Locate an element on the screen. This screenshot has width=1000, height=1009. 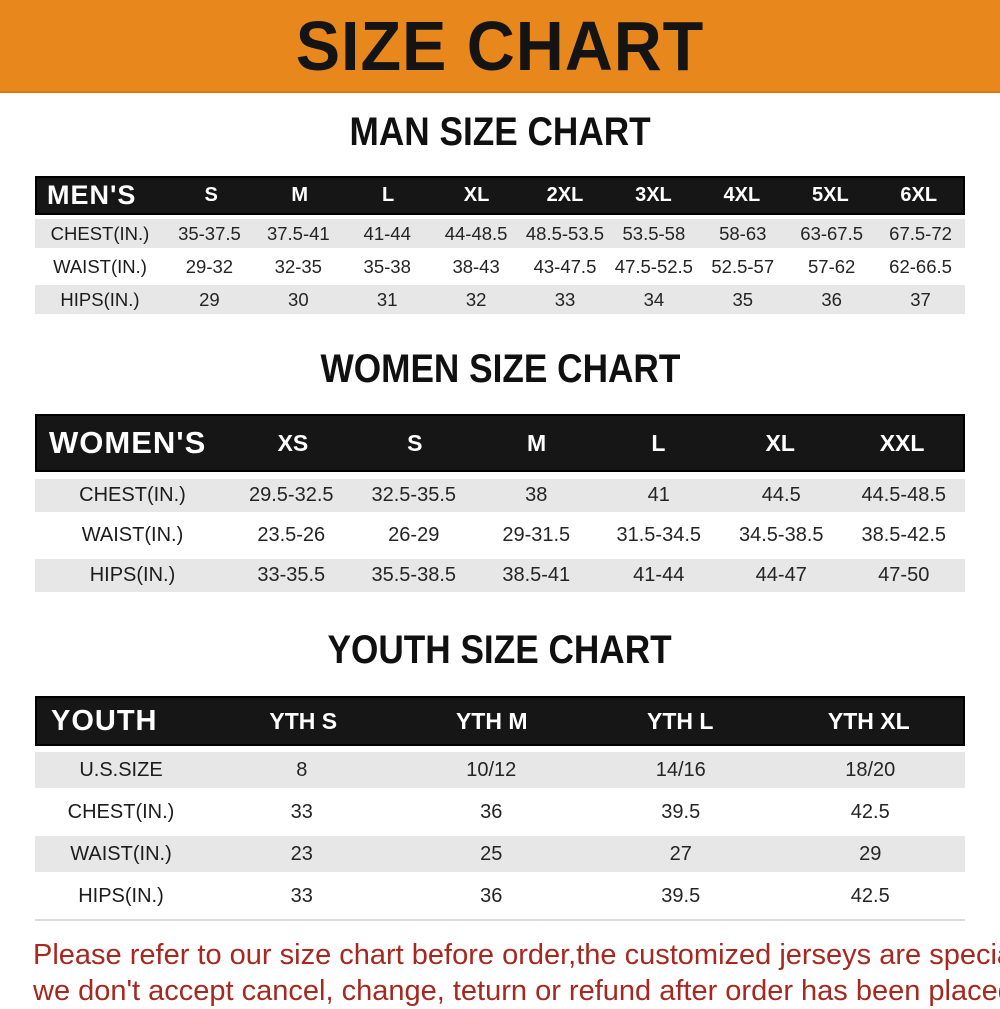
banner-title: SIZE CHART is located at coordinates (500, 45).